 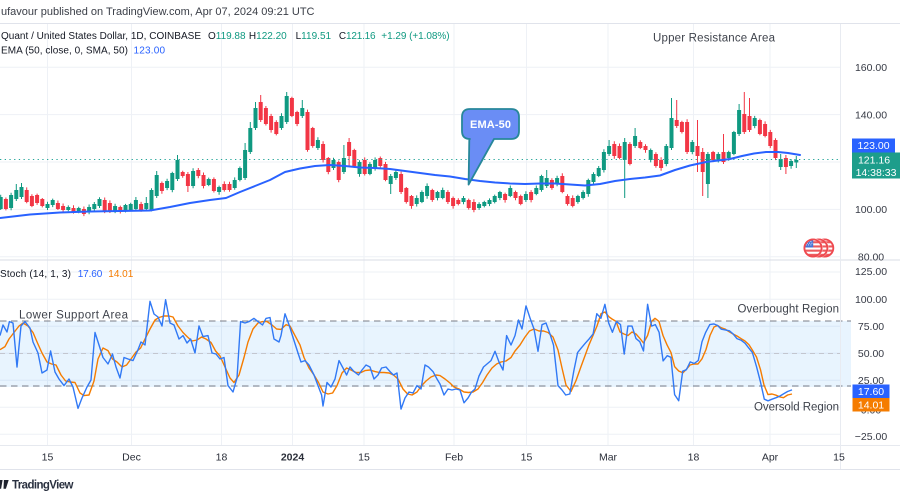 I want to click on svg-text: Lower Support Area, so click(x=74, y=316).